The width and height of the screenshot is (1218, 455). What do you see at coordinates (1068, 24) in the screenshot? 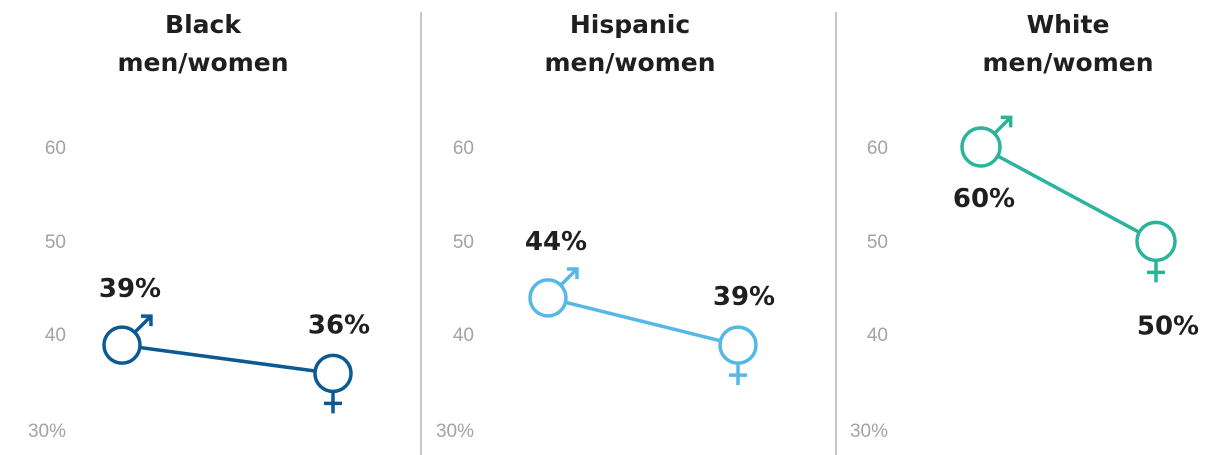
I see `chart-title: White` at bounding box center [1068, 24].